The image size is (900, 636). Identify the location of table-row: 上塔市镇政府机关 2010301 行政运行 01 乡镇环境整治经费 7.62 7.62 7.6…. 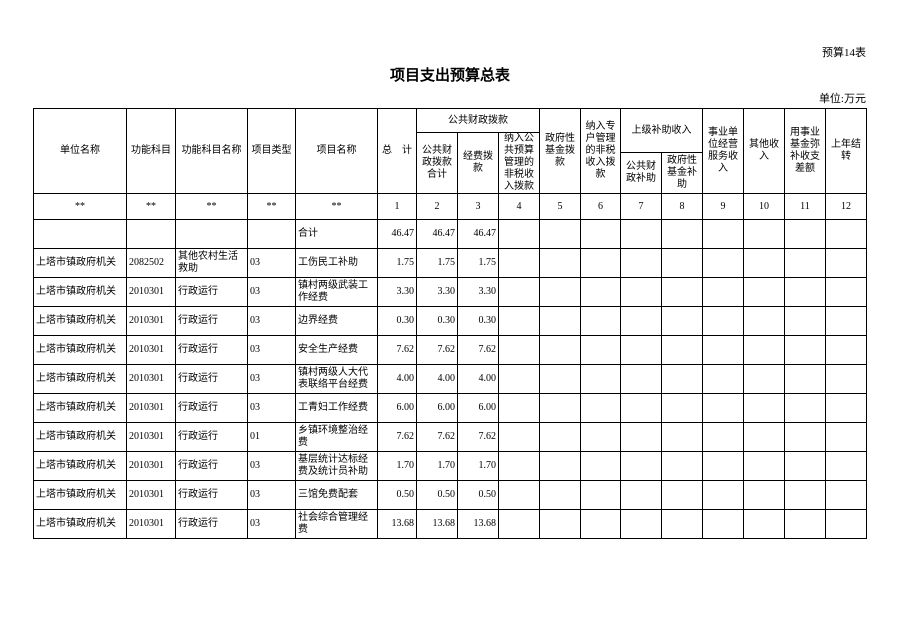
(450, 437).